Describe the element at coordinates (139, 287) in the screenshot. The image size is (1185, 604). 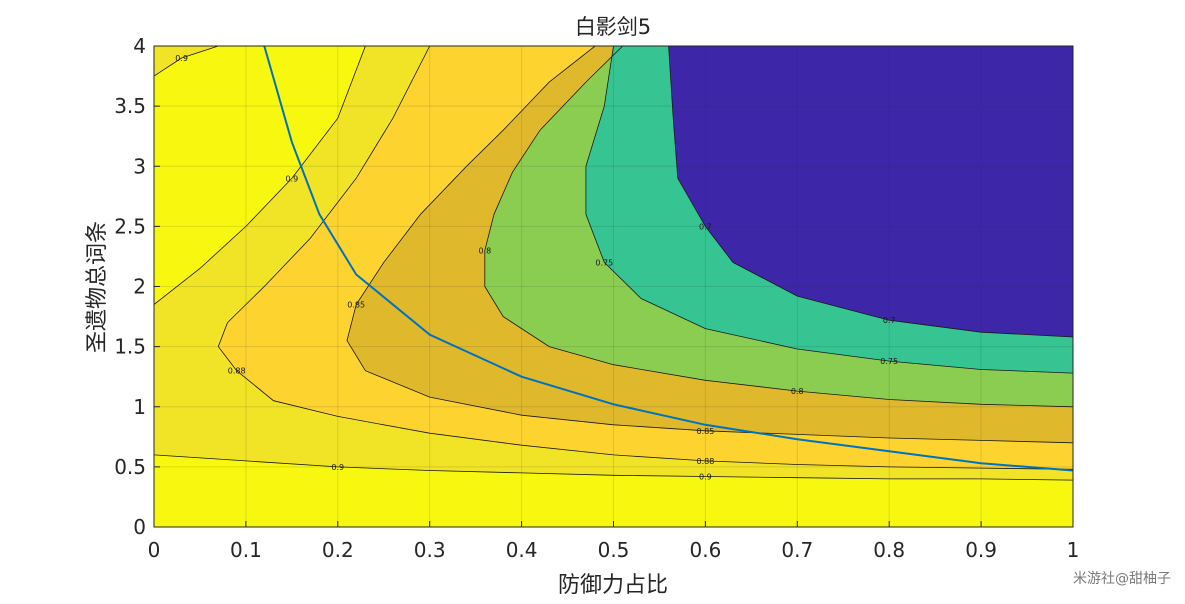
I see `y-tick-label: 2` at that location.